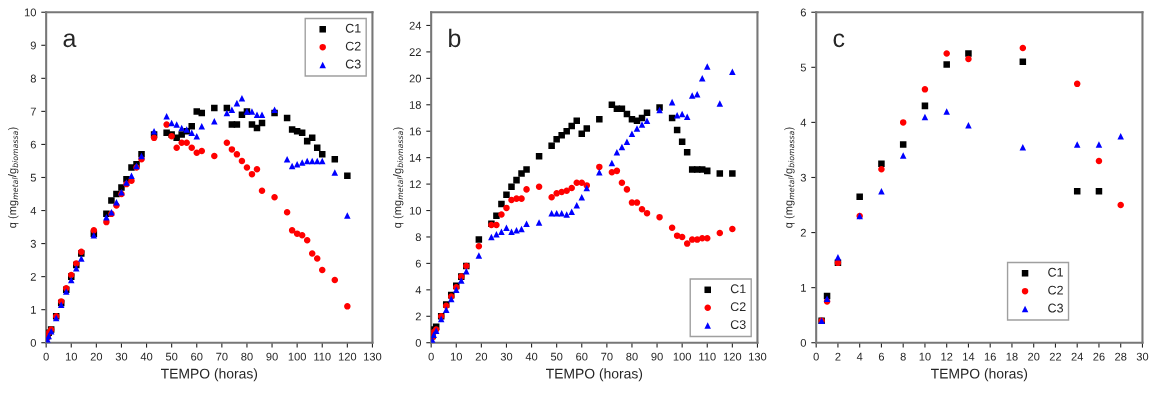 Image resolution: width=1154 pixels, height=408 pixels. Describe the element at coordinates (1055, 356) in the screenshot. I see `x-tick-label: 22` at that location.